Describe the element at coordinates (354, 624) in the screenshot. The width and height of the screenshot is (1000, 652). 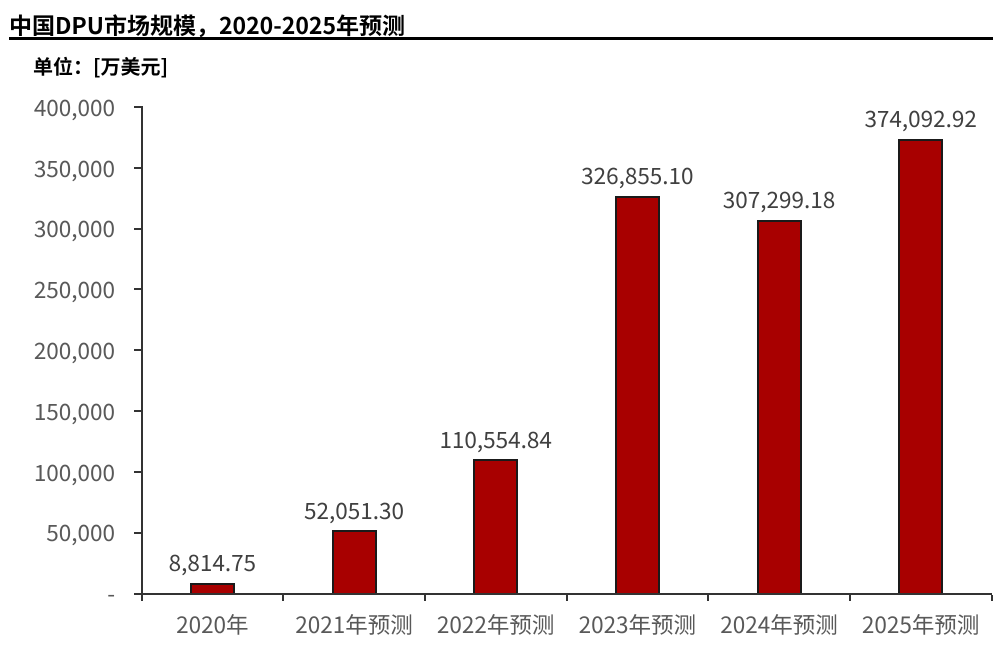
I see `x-axis-category-label: 2021年预测` at that location.